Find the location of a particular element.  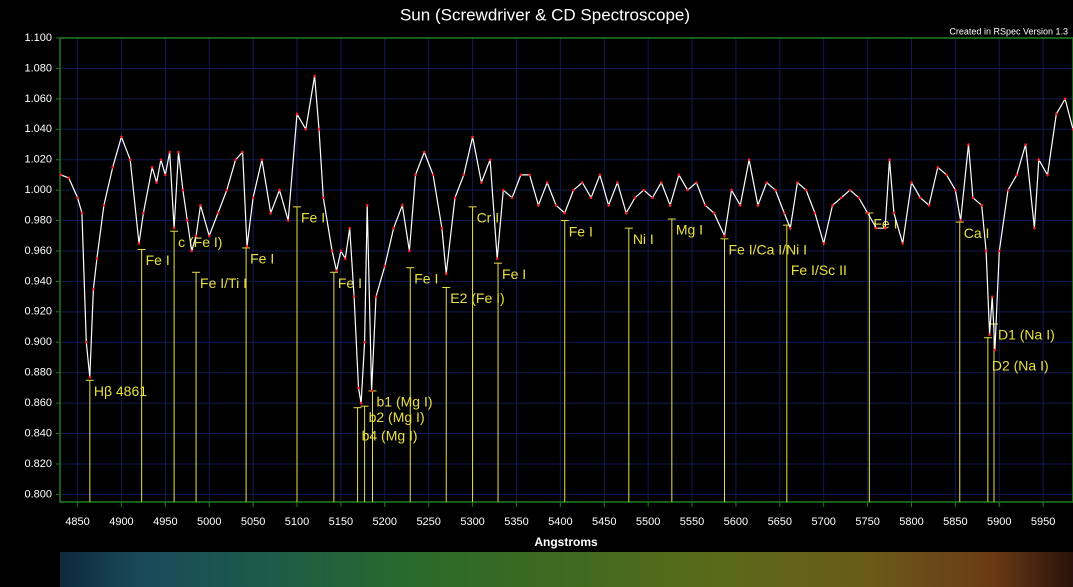

x-tick-label: 5550 is located at coordinates (692, 522).